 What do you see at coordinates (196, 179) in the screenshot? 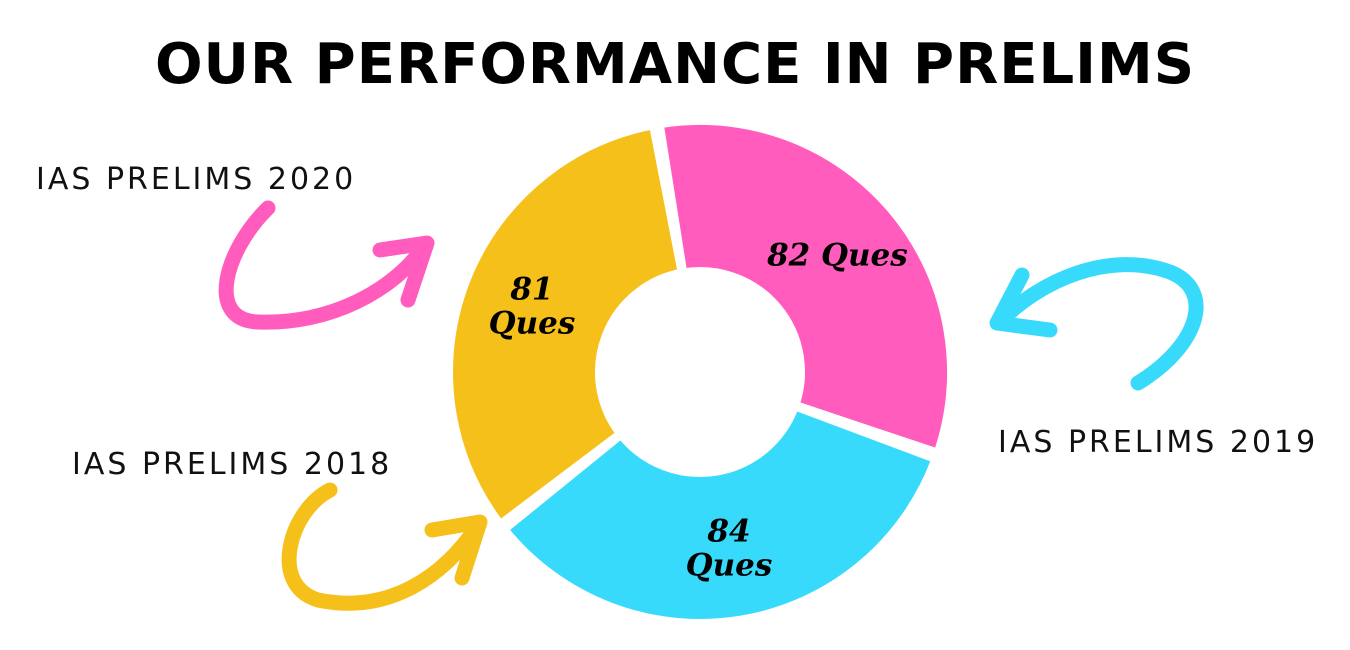
I see `category-label-2020: IAS PRELIMS 2020` at bounding box center [196, 179].